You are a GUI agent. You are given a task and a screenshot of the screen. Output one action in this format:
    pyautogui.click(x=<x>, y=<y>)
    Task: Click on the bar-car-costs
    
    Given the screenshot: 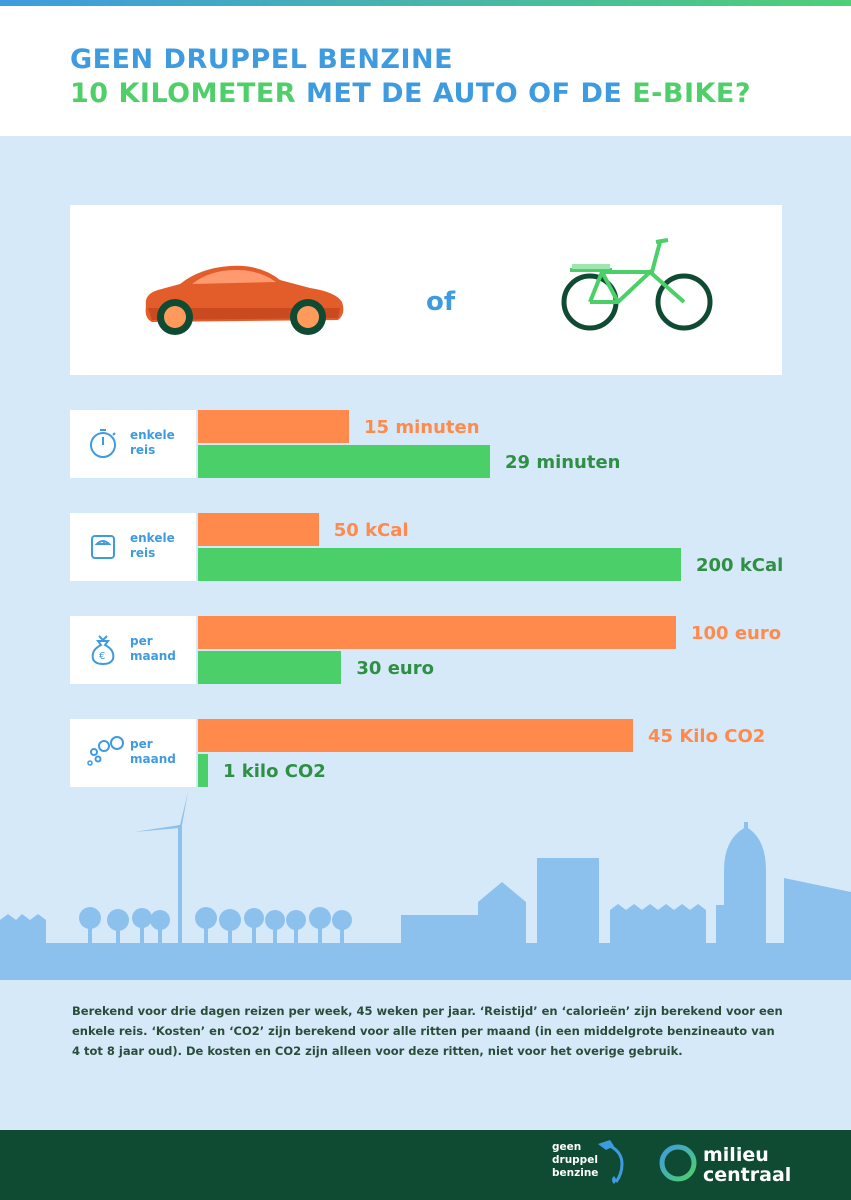 What is the action you would take?
    pyautogui.click(x=437, y=632)
    